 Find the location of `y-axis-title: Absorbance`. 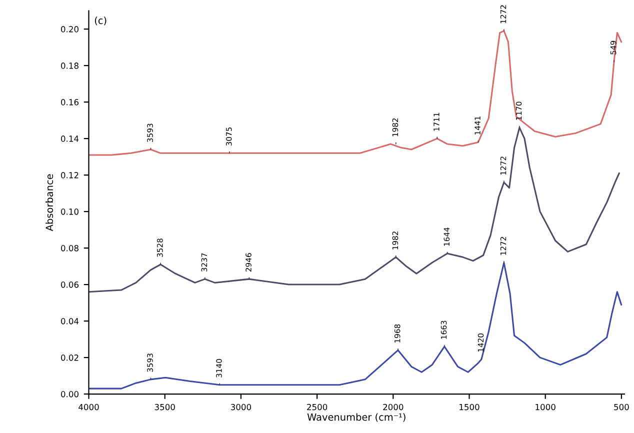

y-axis-title: Absorbance is located at coordinates (50, 203).